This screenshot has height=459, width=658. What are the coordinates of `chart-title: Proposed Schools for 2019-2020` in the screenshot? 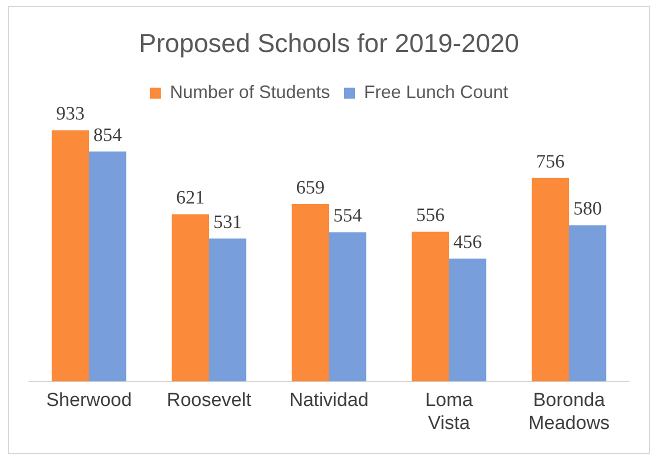 It's located at (329, 43).